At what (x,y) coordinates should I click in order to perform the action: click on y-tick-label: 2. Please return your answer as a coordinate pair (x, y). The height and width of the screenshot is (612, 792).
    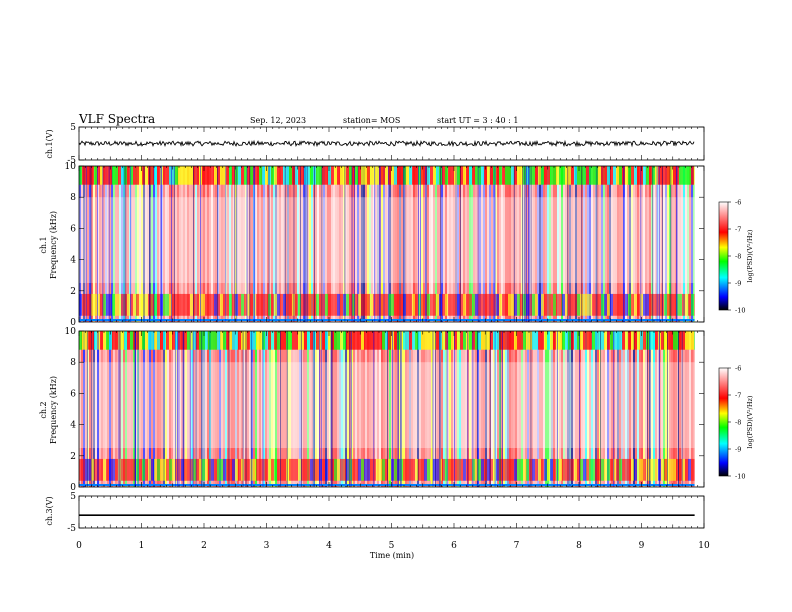
    Looking at the image, I should click on (73, 292).